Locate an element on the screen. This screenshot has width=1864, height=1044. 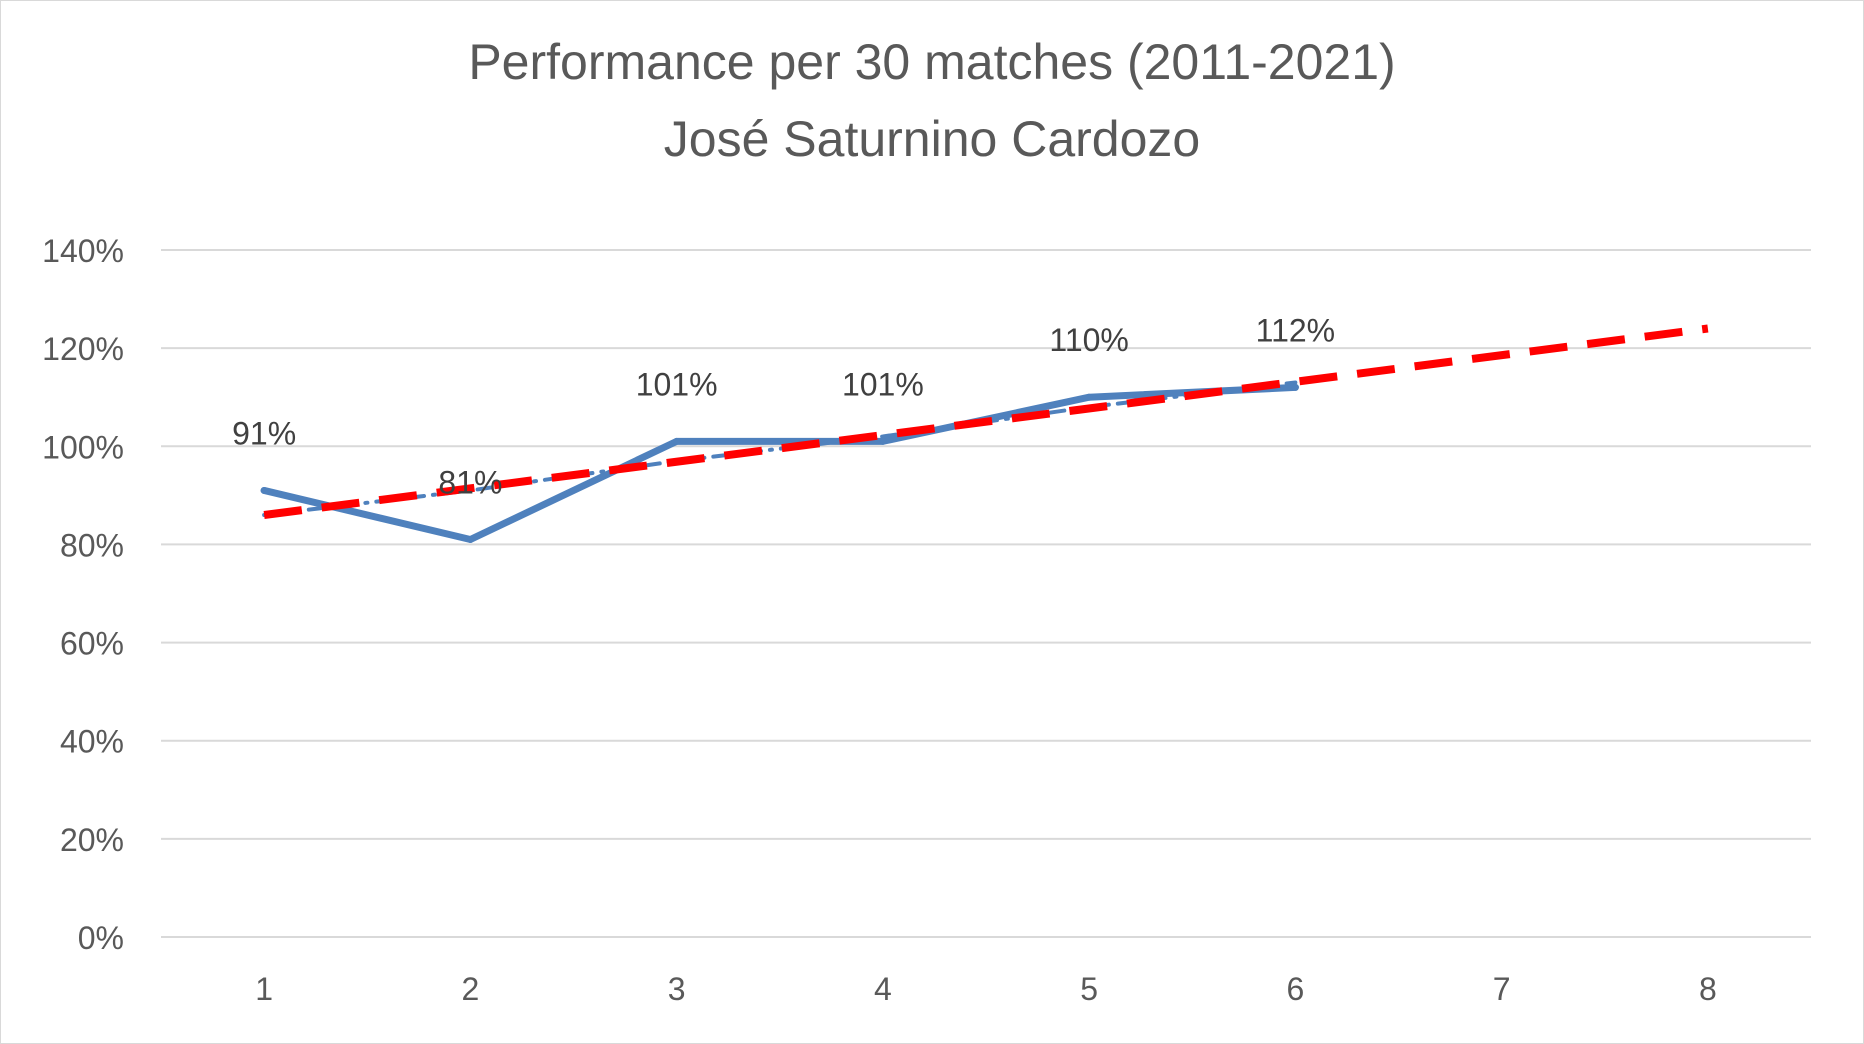
forecast-trendline is located at coordinates (986, 421).